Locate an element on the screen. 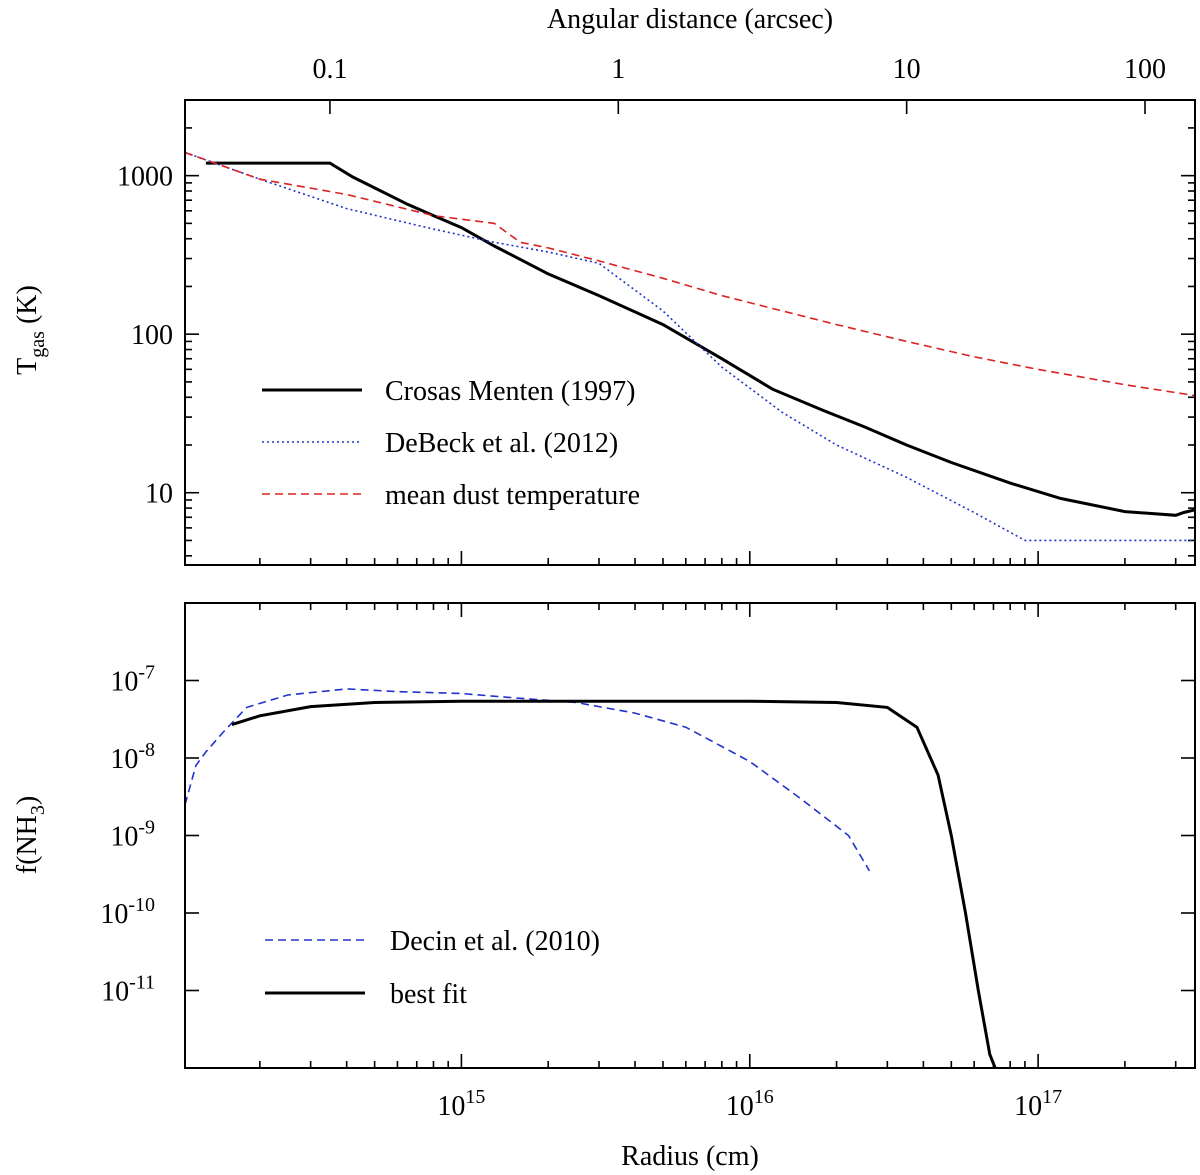 This screenshot has width=1200, height=1175. bottom-x-tick-label: 1017 is located at coordinates (1038, 1104).